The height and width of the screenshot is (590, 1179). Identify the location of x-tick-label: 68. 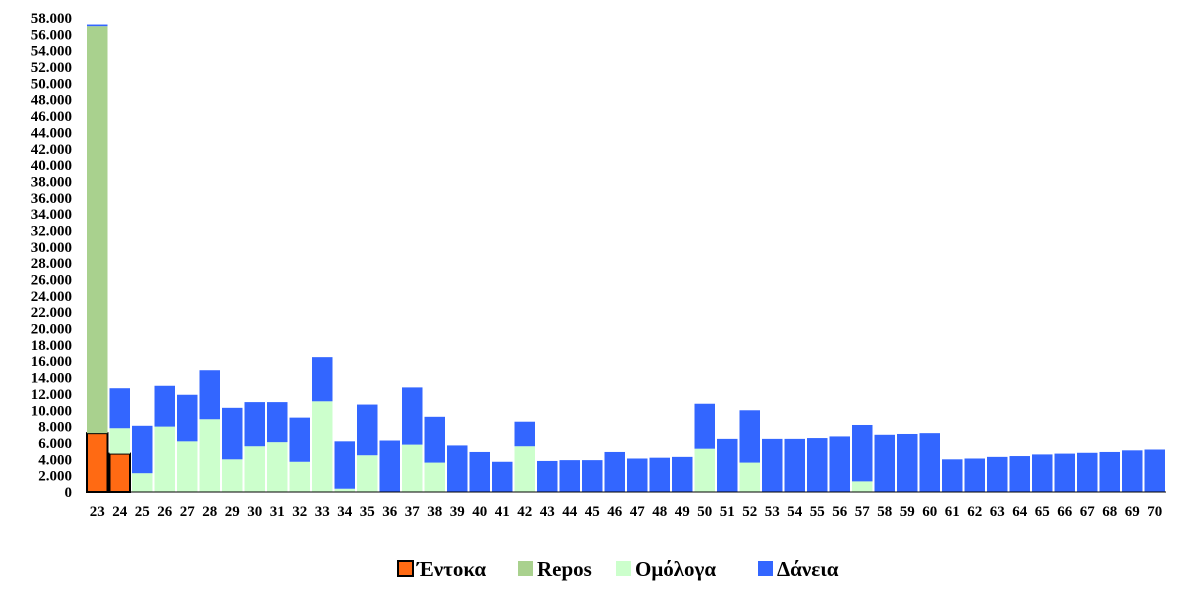
(1109, 512).